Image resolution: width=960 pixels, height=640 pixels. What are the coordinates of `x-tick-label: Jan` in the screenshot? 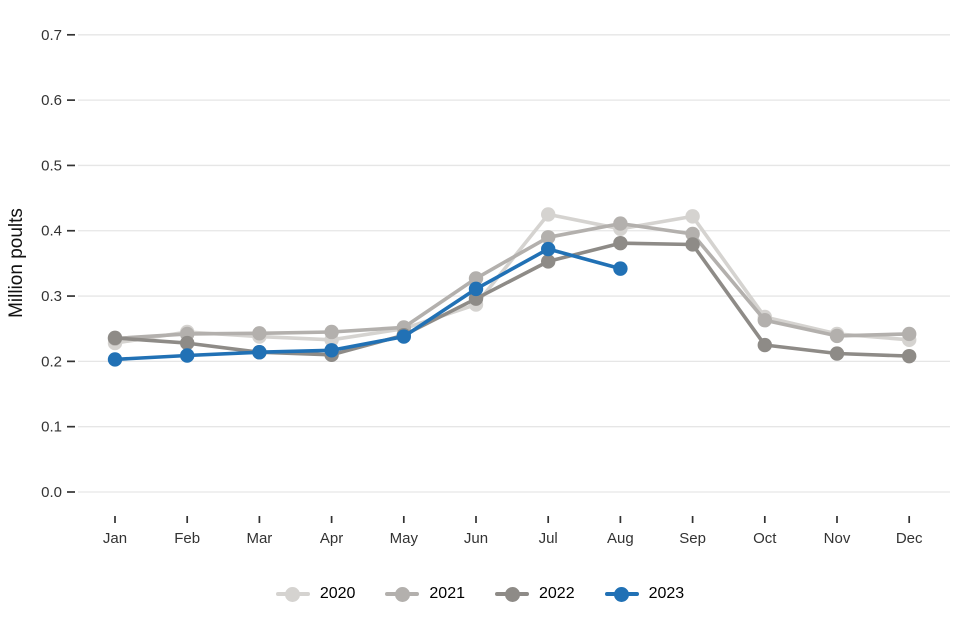 It's located at (115, 538).